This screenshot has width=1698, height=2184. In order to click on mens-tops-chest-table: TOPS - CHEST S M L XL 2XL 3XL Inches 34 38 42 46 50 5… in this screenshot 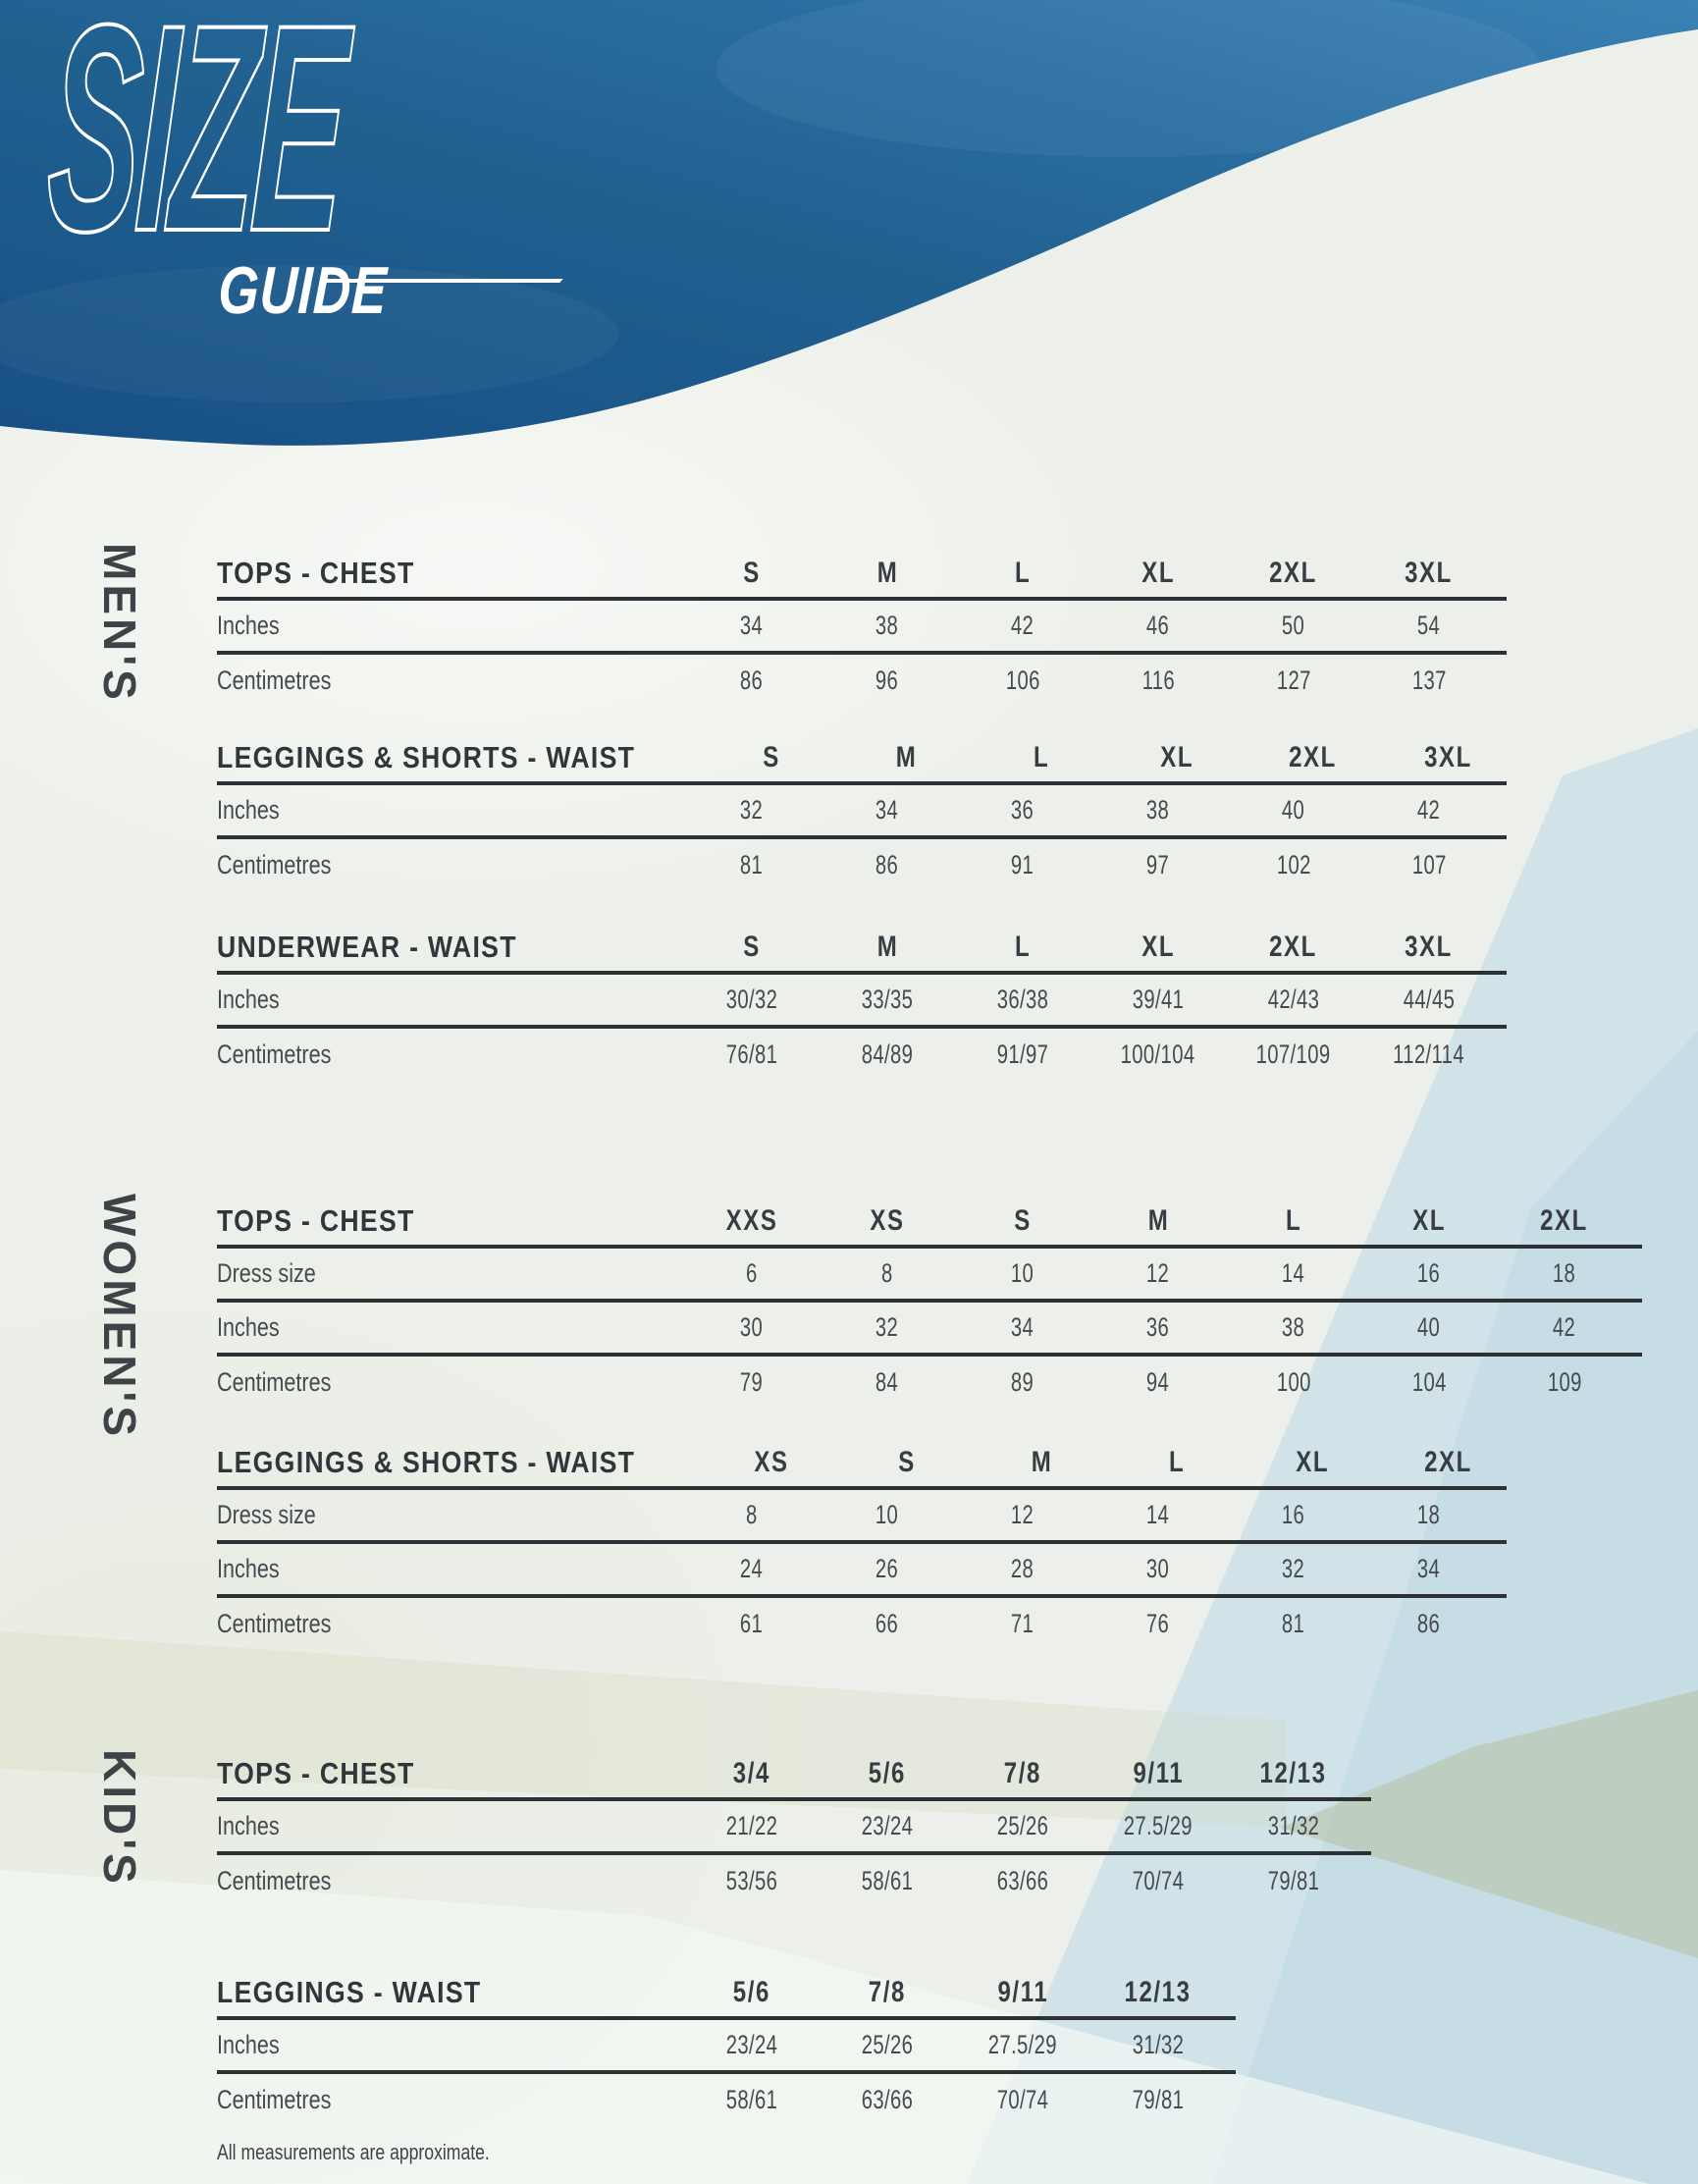, I will do `click(862, 628)`.